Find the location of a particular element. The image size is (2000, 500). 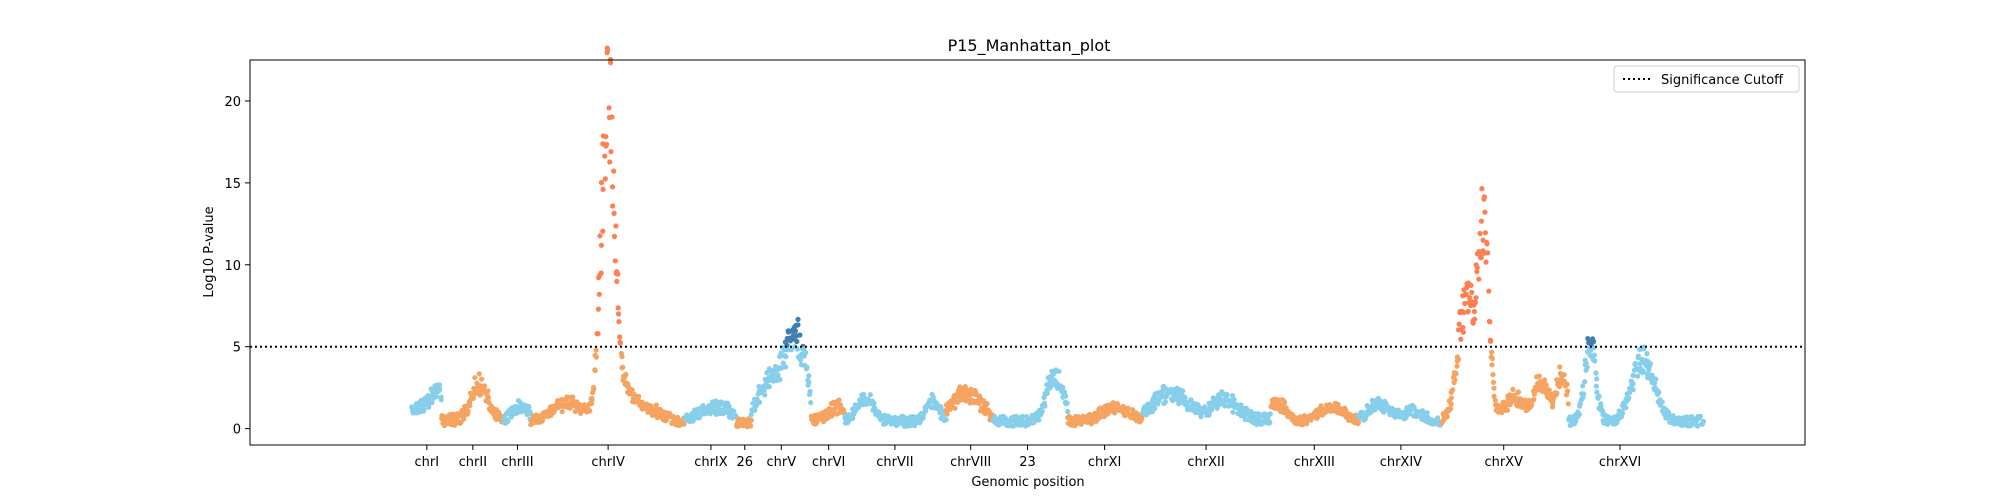

y-tick-label: 10 is located at coordinates (232, 266).